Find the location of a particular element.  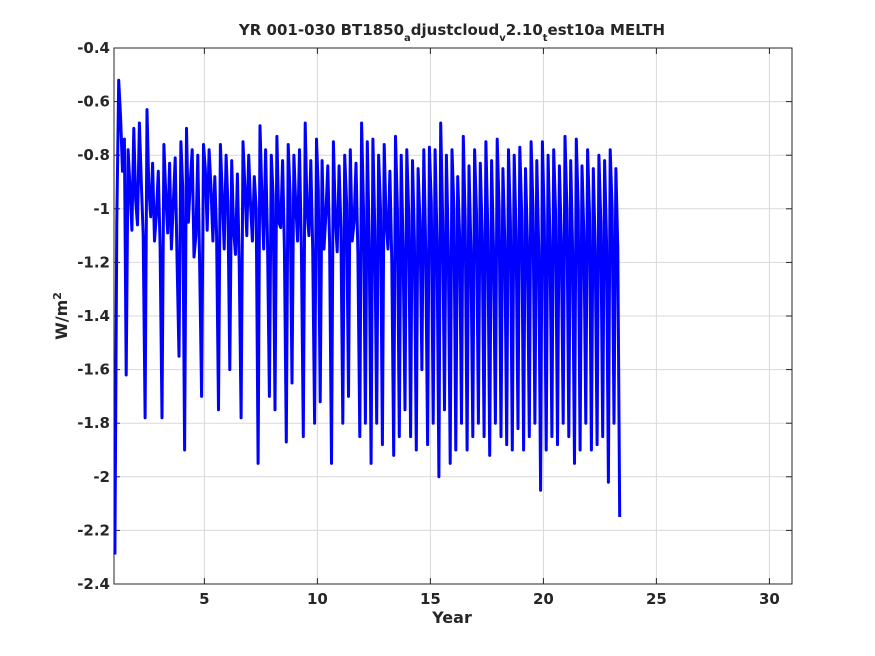

x-tick-label: 25 is located at coordinates (656, 599).